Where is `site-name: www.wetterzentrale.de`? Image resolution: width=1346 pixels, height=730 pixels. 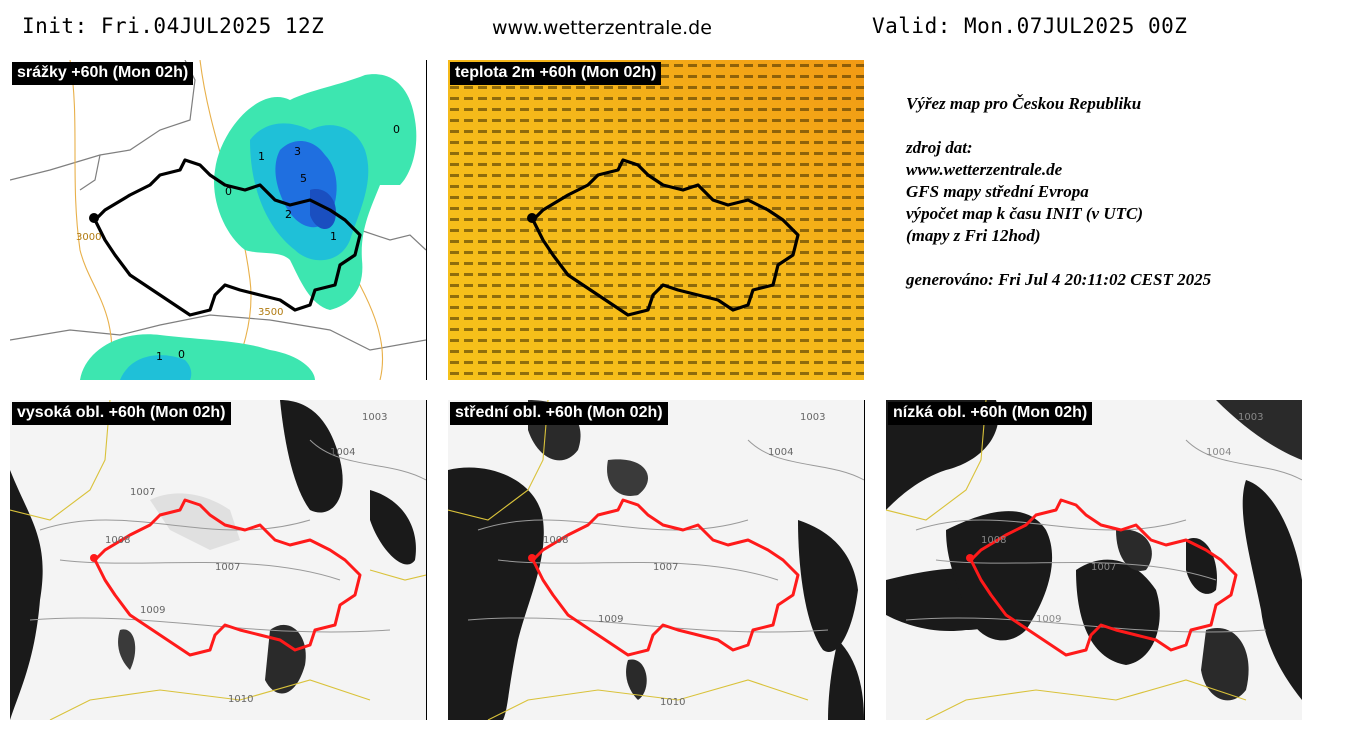 site-name: www.wetterzentrale.de is located at coordinates (602, 28).